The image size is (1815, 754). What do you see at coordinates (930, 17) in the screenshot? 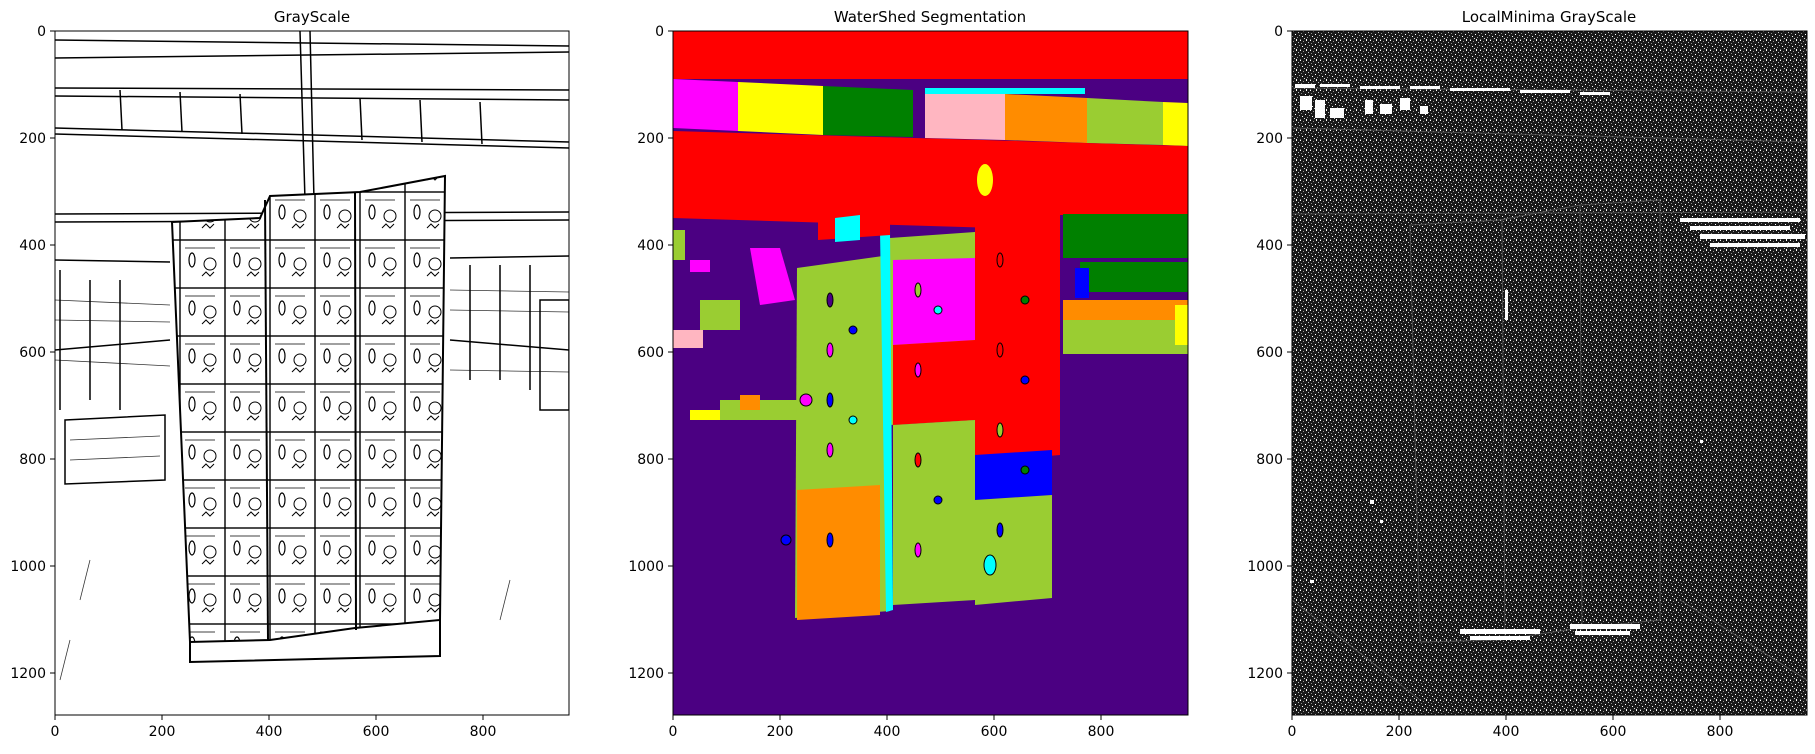
I see `panel-title: WaterShed Segmentation` at bounding box center [930, 17].